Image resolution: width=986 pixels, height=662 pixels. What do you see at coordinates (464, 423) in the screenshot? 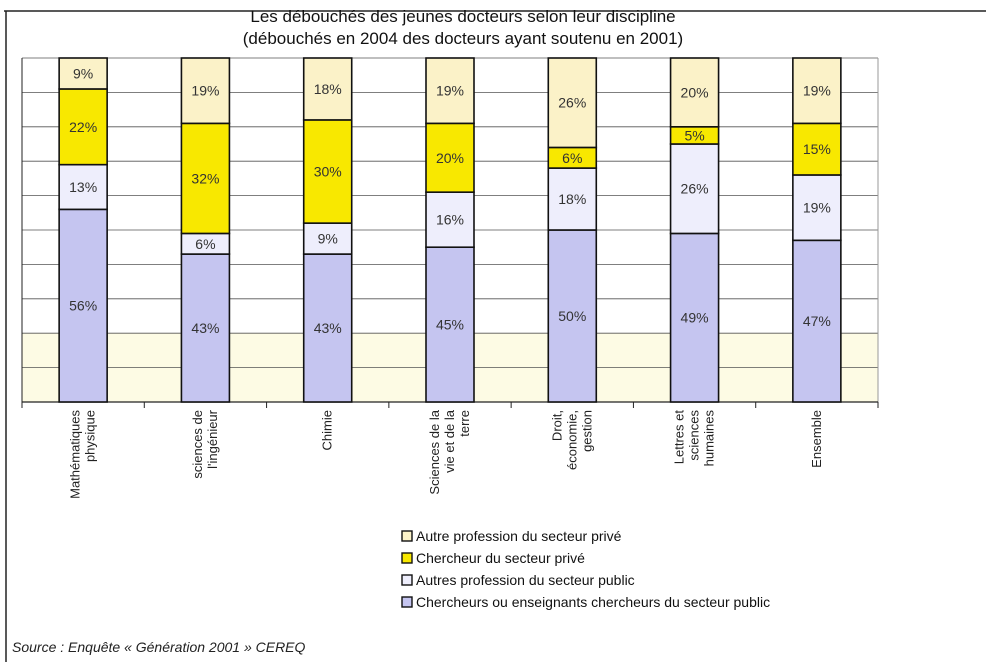
I see `category-label-line: terre` at bounding box center [464, 423].